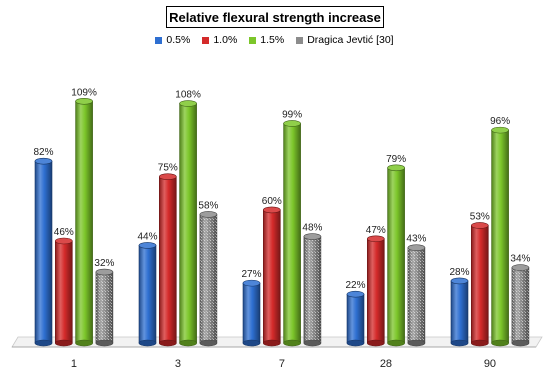 The width and height of the screenshot is (549, 374). Describe the element at coordinates (74, 364) in the screenshot. I see `x-tick-label: 1` at that location.